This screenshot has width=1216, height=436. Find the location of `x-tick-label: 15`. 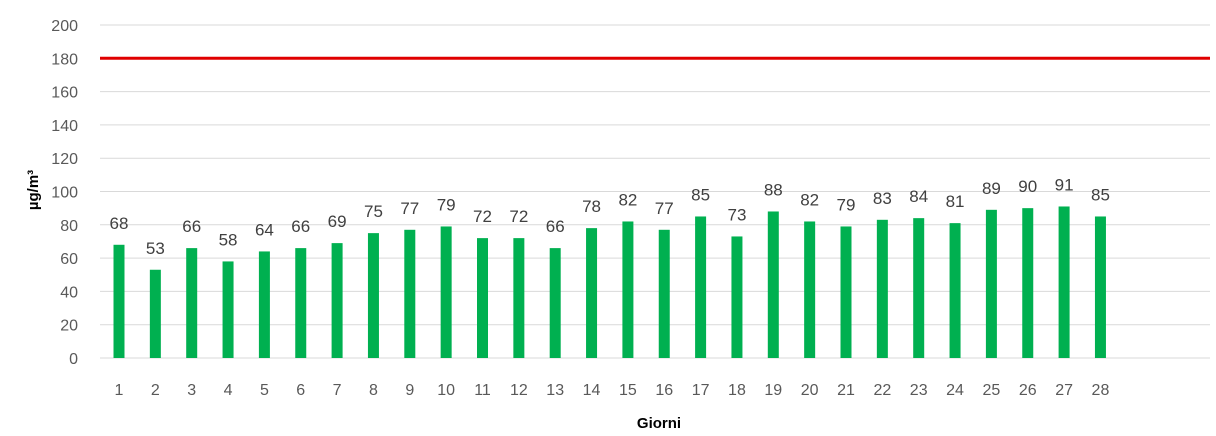

x-tick-label: 15 is located at coordinates (628, 390).